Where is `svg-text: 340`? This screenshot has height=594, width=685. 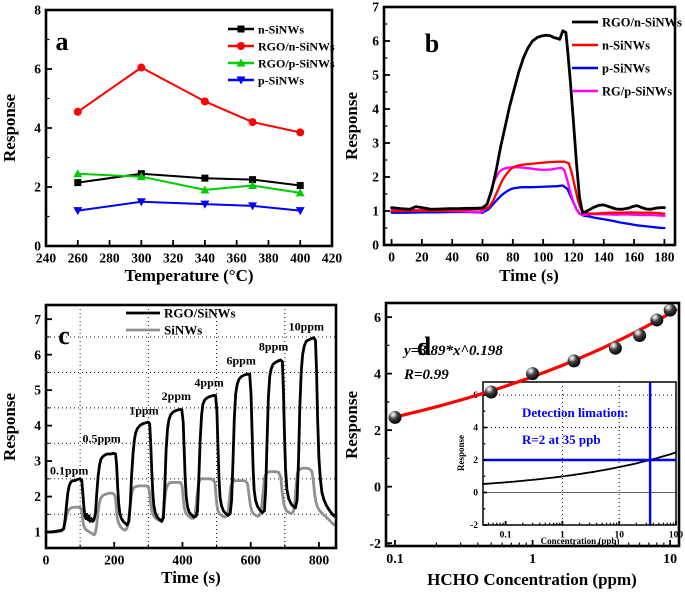 svg-text: 340 is located at coordinates (205, 258).